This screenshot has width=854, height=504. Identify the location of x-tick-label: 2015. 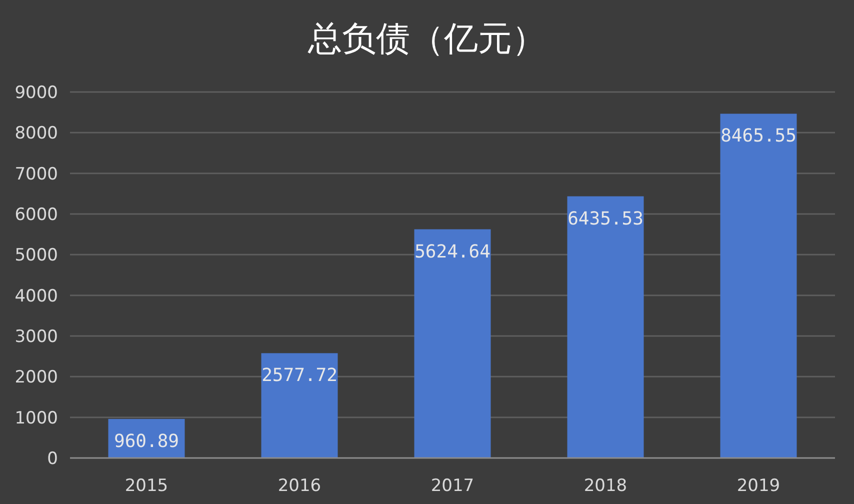
(146, 486).